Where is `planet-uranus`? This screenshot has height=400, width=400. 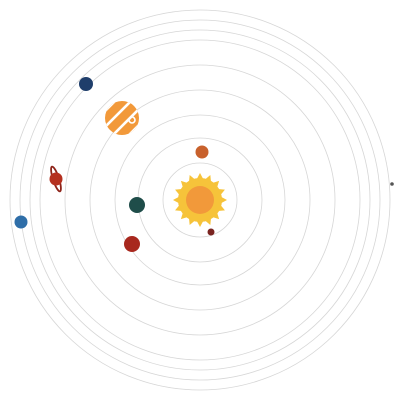 planet-uranus is located at coordinates (86, 84).